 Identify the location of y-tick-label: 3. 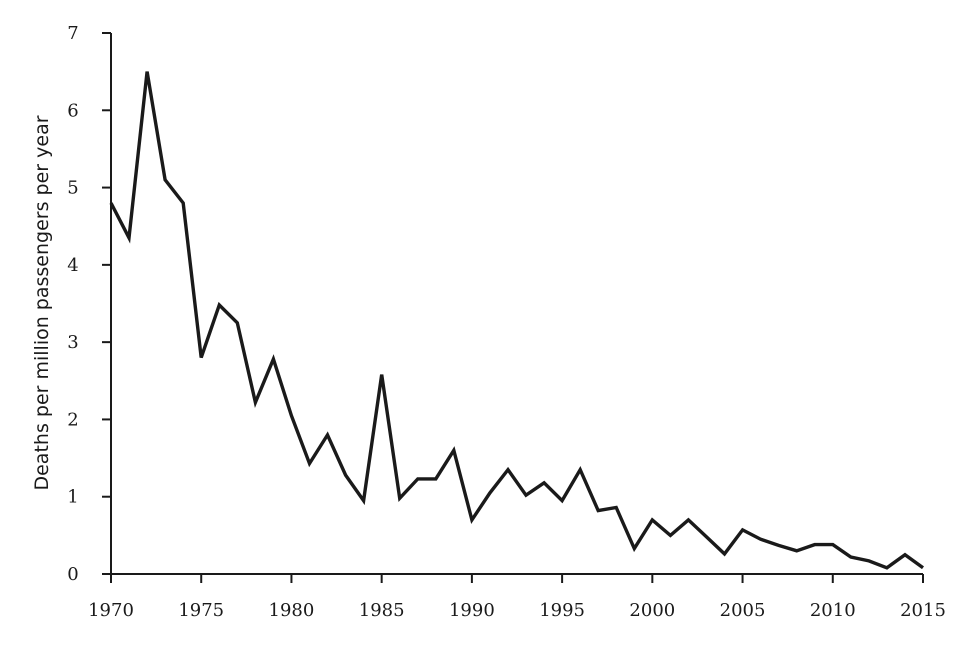
(72, 342).